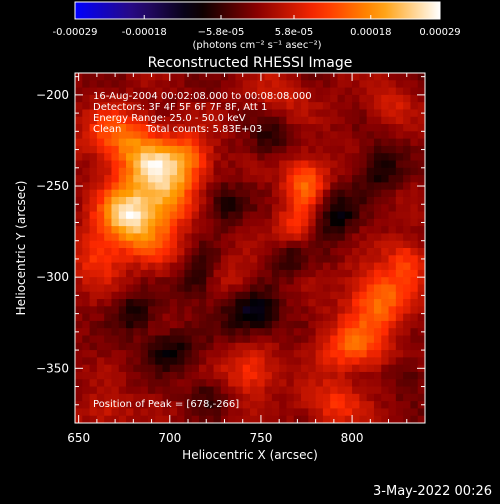 Image resolution: width=500 pixels, height=504 pixels. I want to click on y-tick-label: −300, so click(52, 277).